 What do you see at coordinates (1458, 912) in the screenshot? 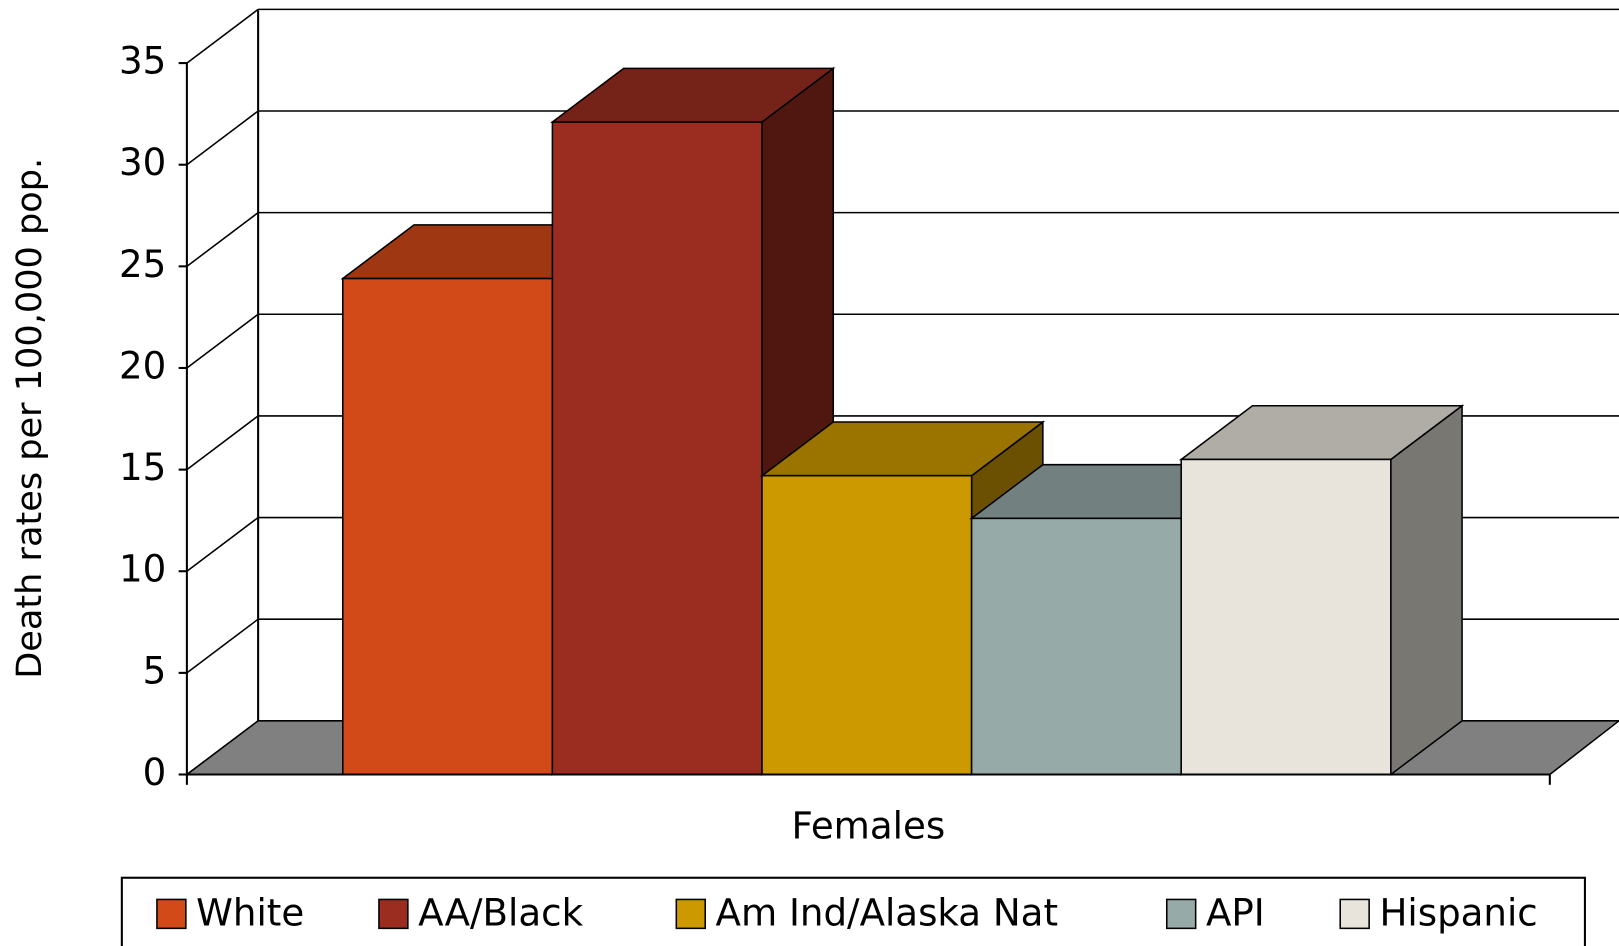
I see `legend-label: Hispanic` at bounding box center [1458, 912].